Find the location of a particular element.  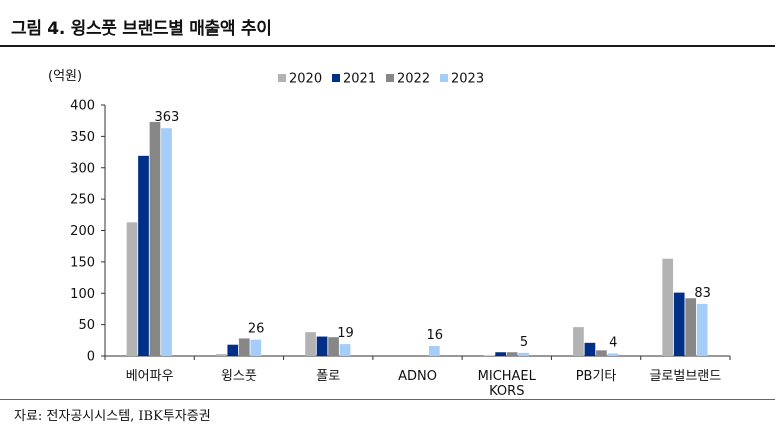

footer-divider is located at coordinates (387, 399).